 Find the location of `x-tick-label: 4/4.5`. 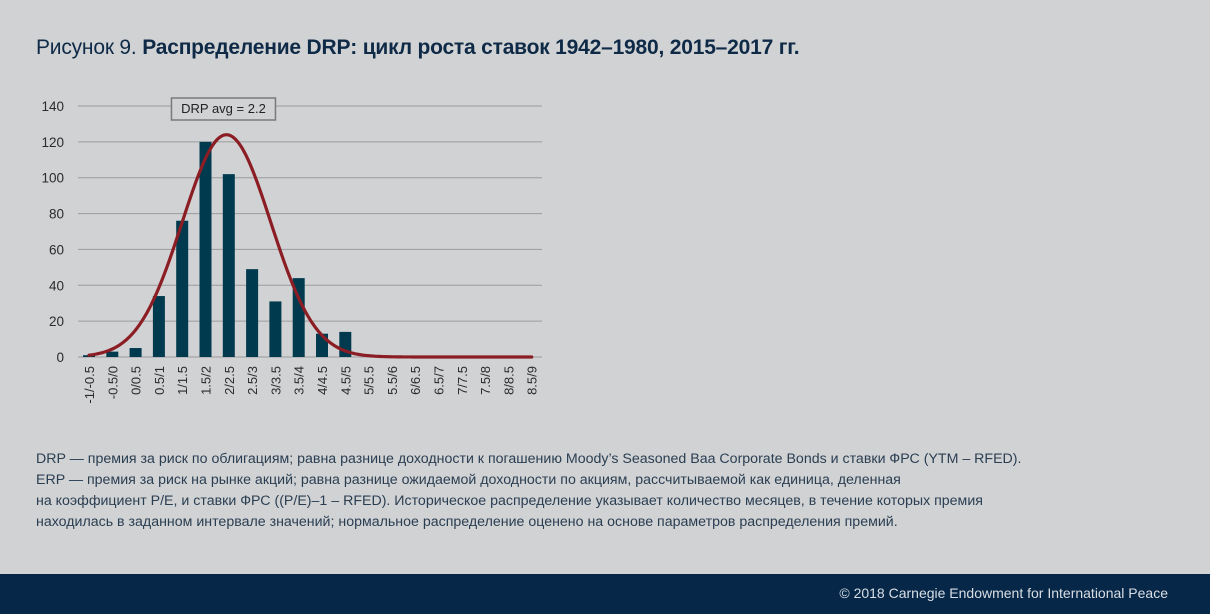

x-tick-label: 4/4.5 is located at coordinates (322, 380).